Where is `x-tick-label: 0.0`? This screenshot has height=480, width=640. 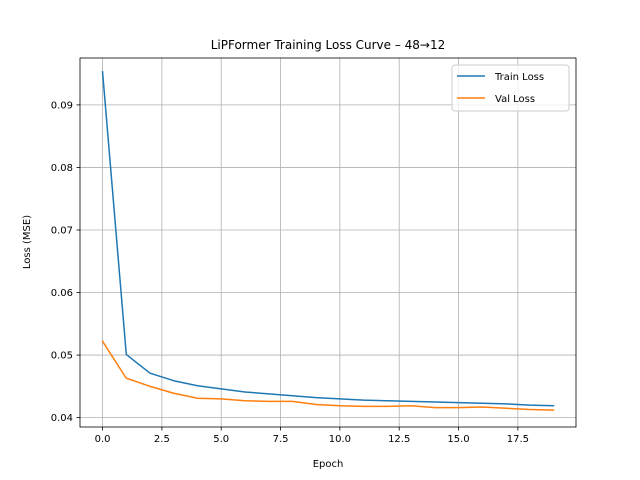
x-tick-label: 0.0 is located at coordinates (103, 439).